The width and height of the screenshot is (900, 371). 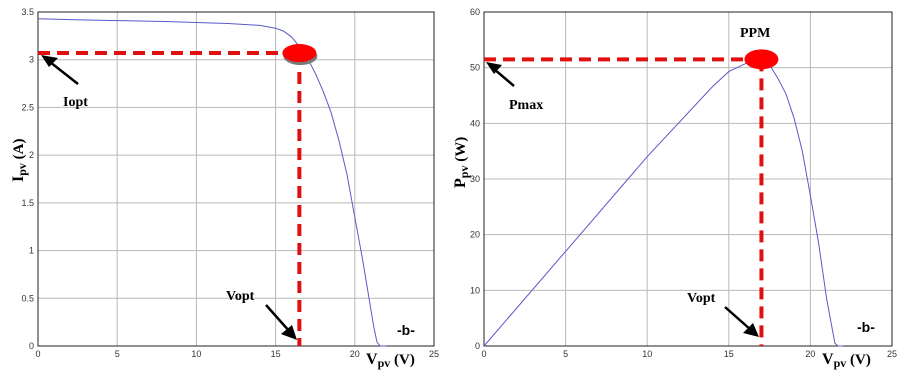 What do you see at coordinates (237, 354) in the screenshot?
I see `iv-x-ticks: 0 5 10 15 20 25` at bounding box center [237, 354].